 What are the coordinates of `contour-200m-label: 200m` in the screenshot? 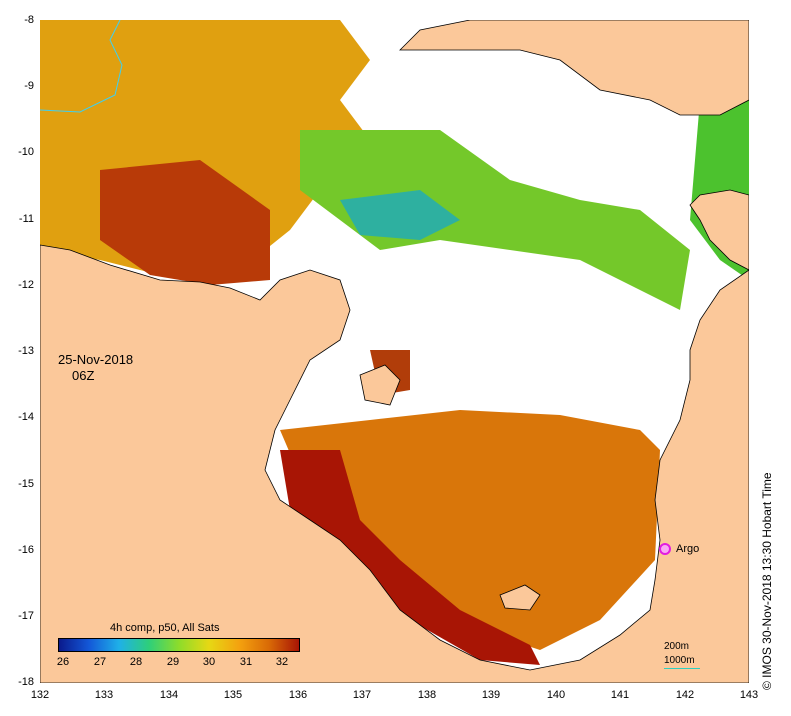 It's located at (677, 646).